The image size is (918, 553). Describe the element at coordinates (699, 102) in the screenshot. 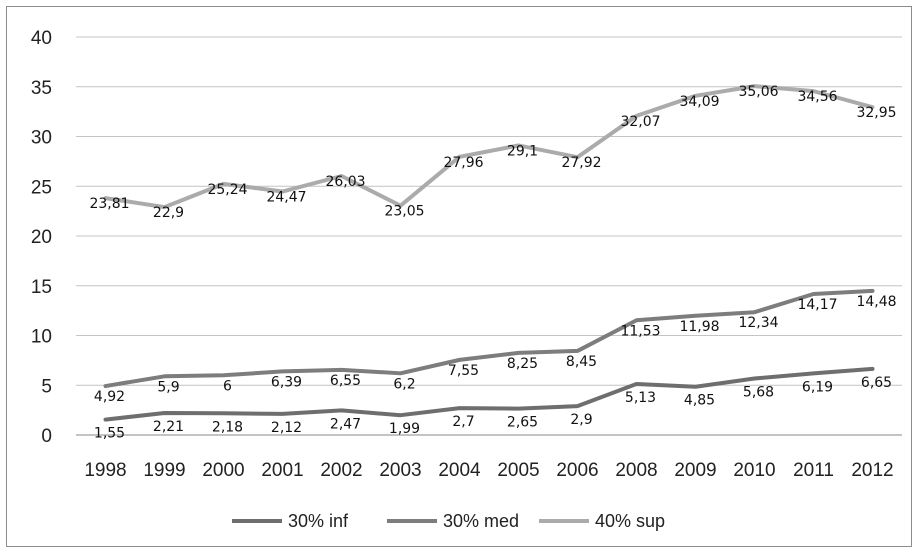

I see `data-label: 34,09` at that location.